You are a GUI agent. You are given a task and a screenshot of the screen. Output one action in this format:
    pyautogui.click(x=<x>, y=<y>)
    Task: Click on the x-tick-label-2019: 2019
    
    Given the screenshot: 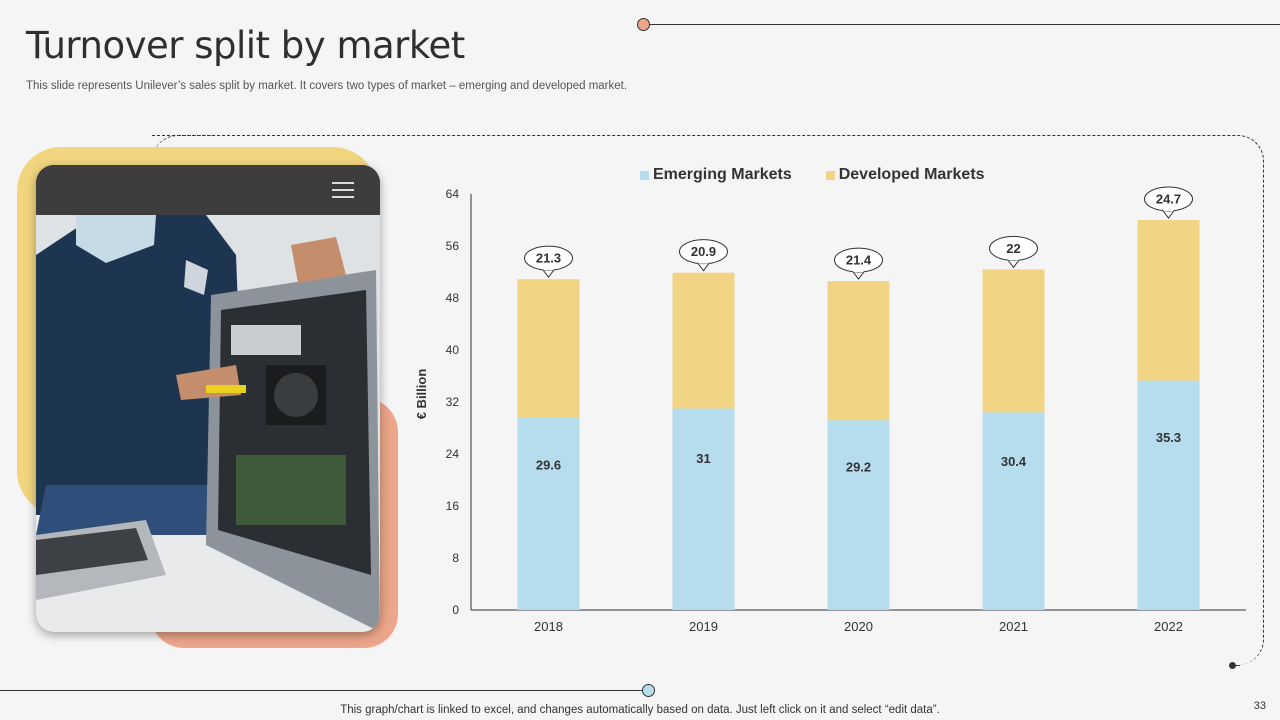 What is the action you would take?
    pyautogui.click(x=703, y=626)
    